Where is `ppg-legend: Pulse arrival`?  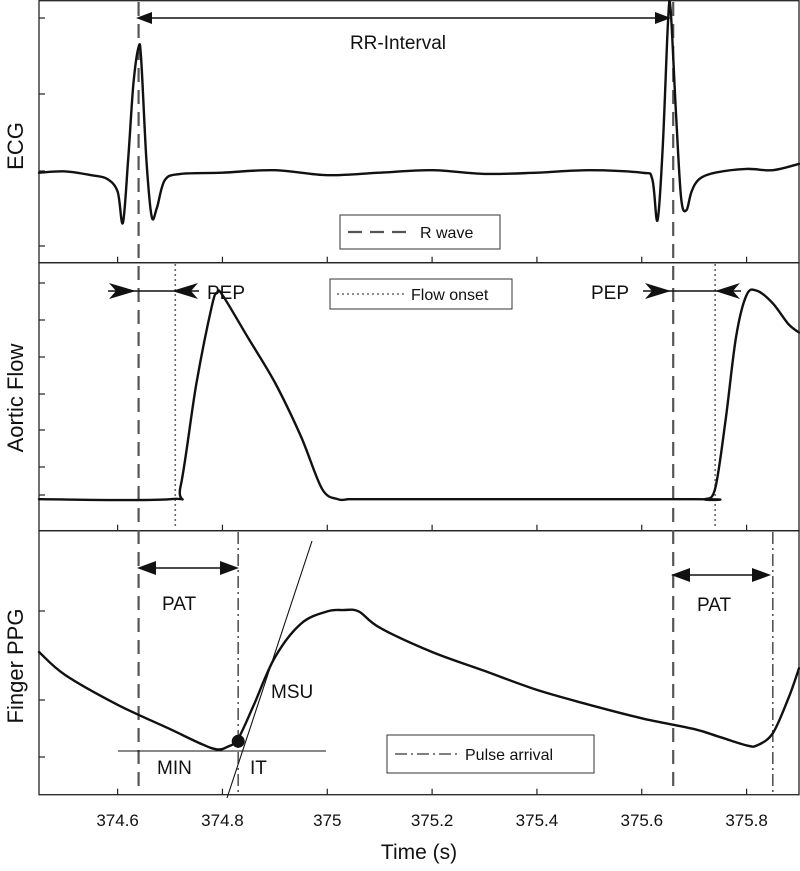 ppg-legend: Pulse arrival is located at coordinates (490, 754).